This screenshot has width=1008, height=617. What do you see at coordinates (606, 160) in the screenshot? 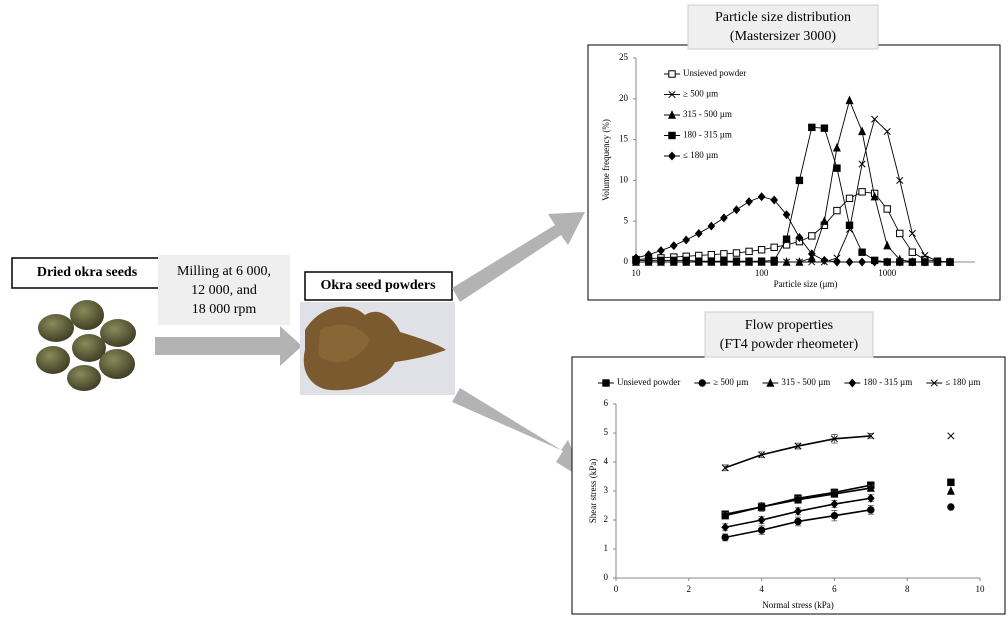
I see `y-axis-label: Volume frequency (%)` at bounding box center [606, 160].